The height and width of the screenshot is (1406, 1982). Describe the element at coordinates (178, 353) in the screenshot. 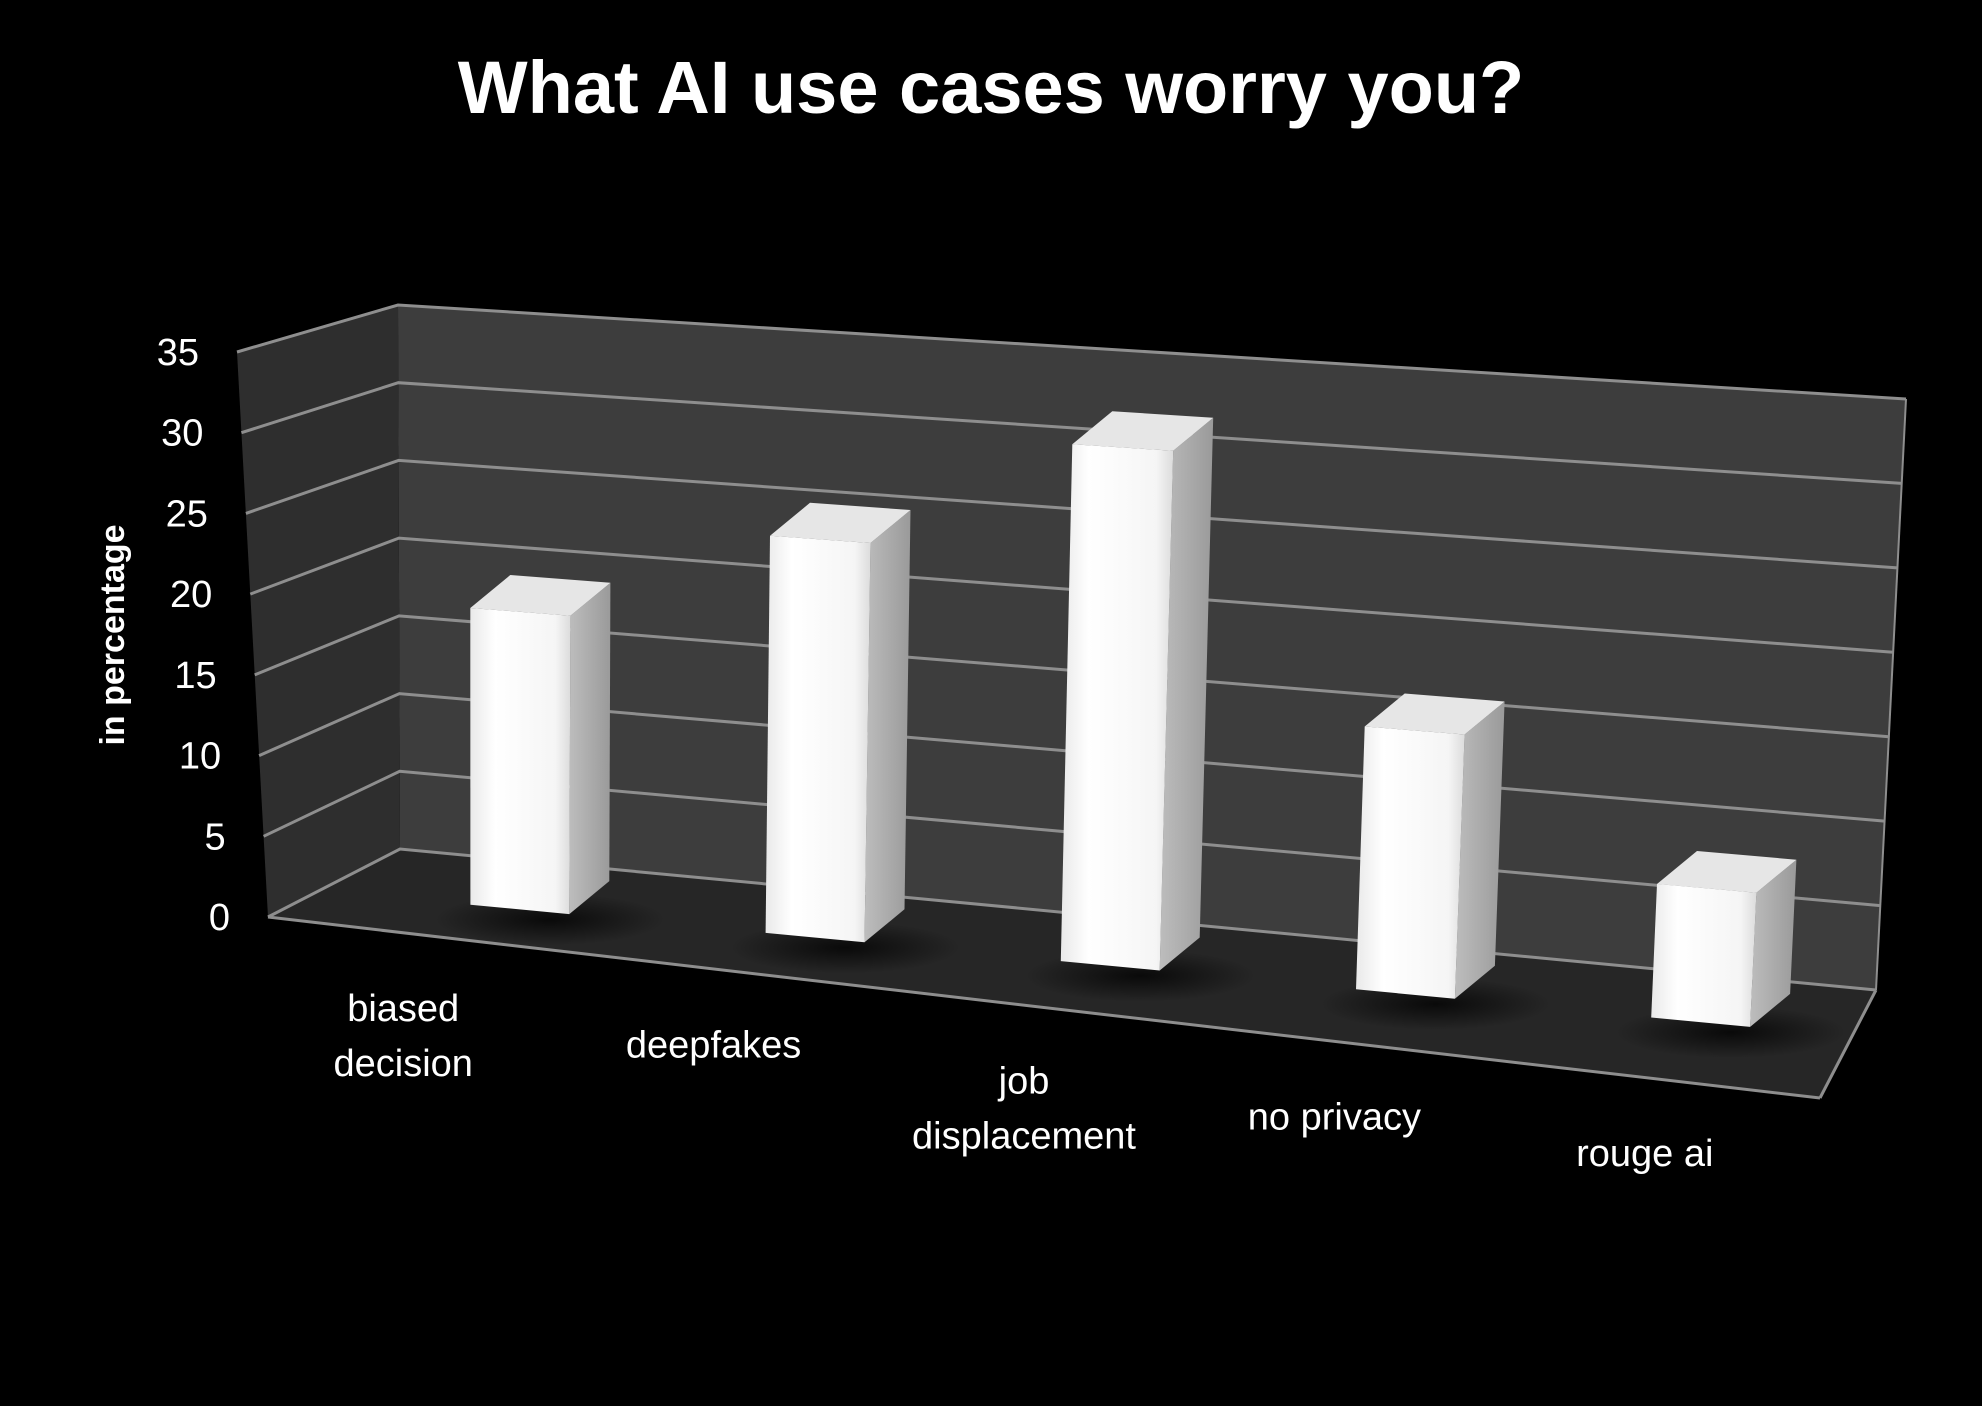

I see `y-tick-label-35: 35` at that location.